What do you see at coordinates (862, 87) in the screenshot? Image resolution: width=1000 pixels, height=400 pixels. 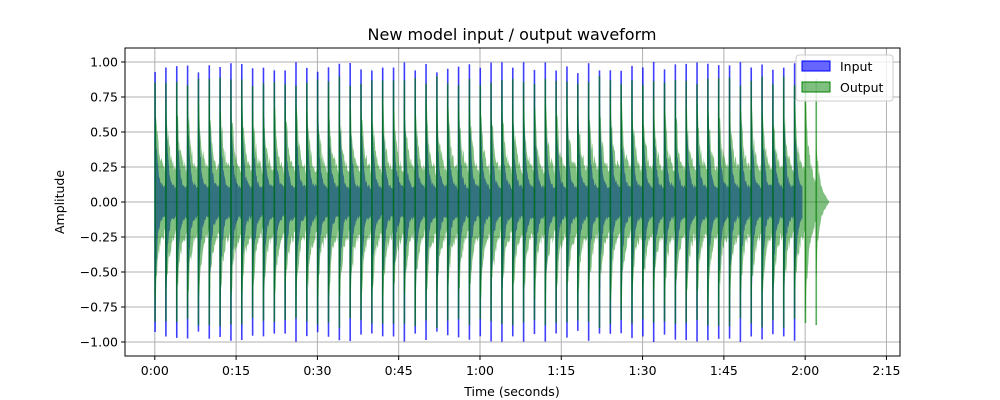 I see `legend-label-output: Output` at bounding box center [862, 87].